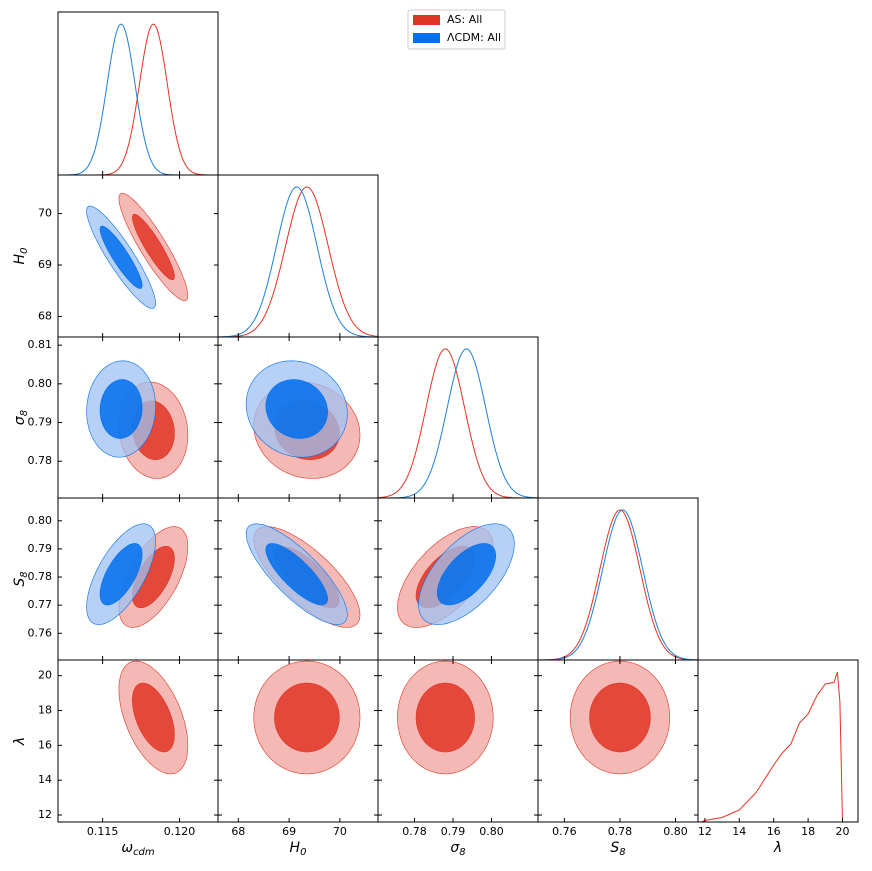 The width and height of the screenshot is (872, 871). Describe the element at coordinates (808, 831) in the screenshot. I see `x-tick-label: 18` at that location.